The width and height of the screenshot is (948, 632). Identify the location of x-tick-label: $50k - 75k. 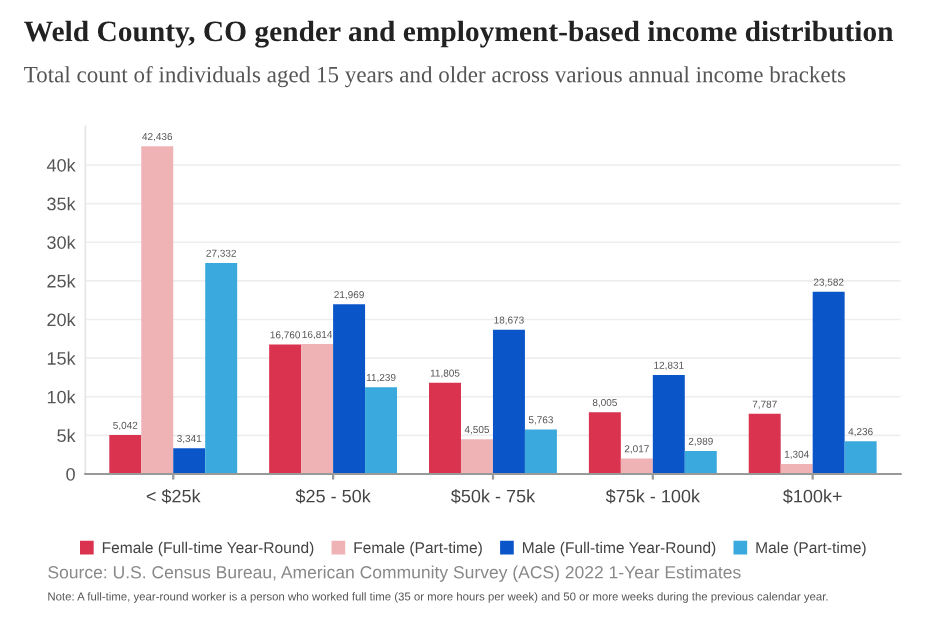
(493, 496).